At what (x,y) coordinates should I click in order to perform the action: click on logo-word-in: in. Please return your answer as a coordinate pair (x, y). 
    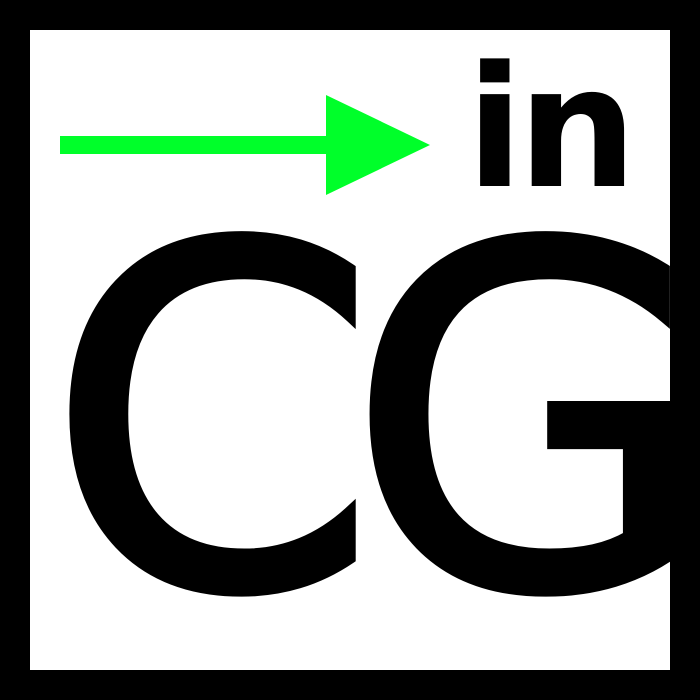
    Looking at the image, I should click on (551, 128).